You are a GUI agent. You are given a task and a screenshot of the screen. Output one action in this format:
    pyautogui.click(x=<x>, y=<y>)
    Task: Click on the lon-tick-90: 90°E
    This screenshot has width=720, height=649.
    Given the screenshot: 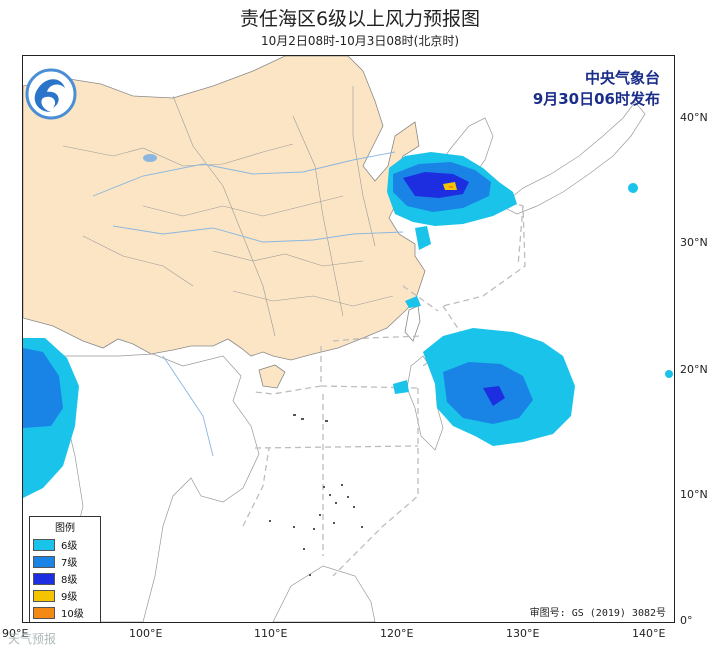 What is the action you would take?
    pyautogui.click(x=15, y=633)
    